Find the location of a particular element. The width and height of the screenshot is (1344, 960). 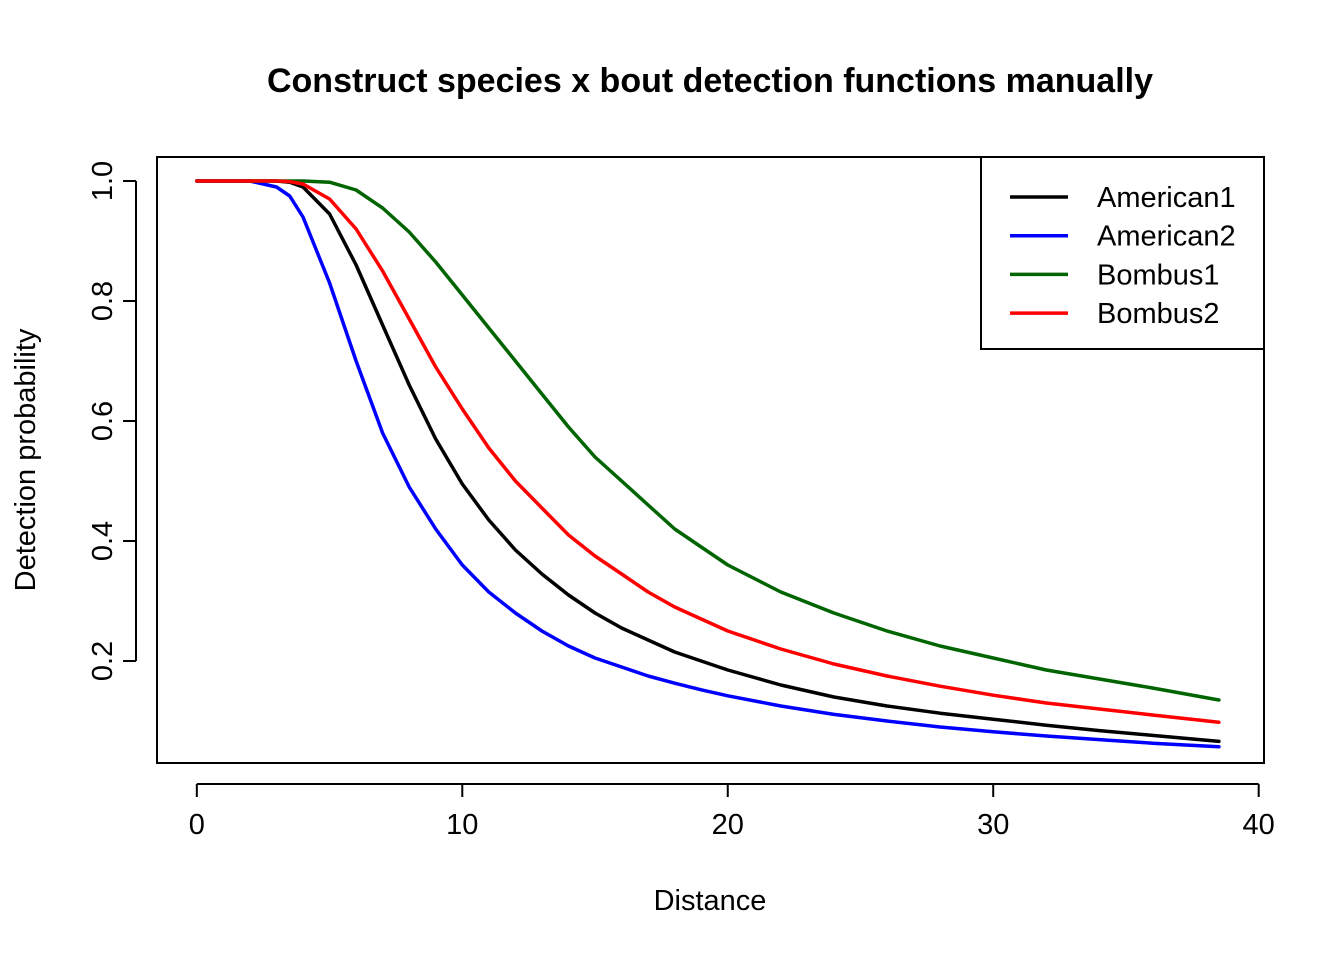

y-axis-label: Detection probability is located at coordinates (26, 459).